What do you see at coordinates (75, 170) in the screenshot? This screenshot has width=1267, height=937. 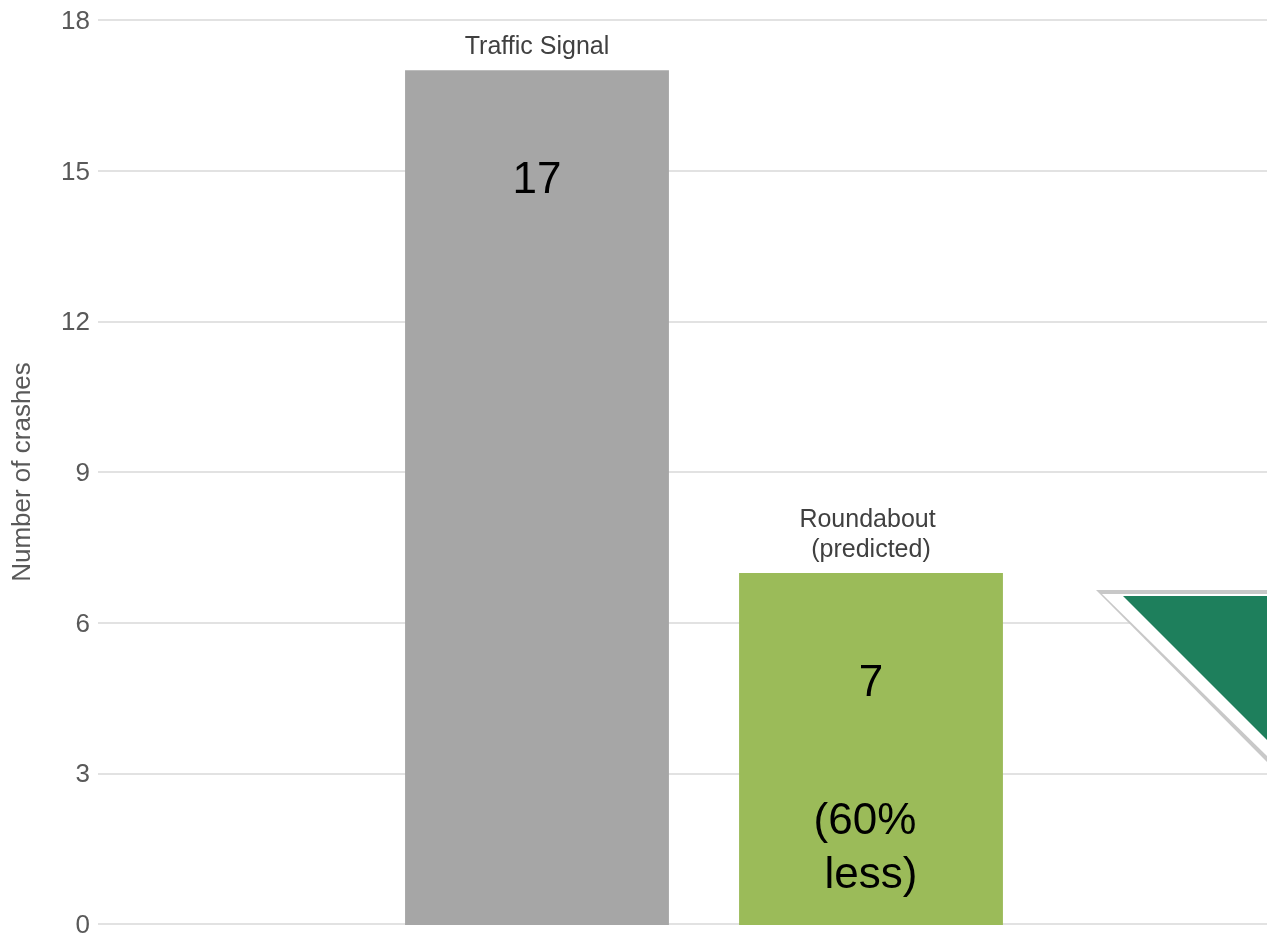 I see `y-tick-label: 15` at bounding box center [75, 170].